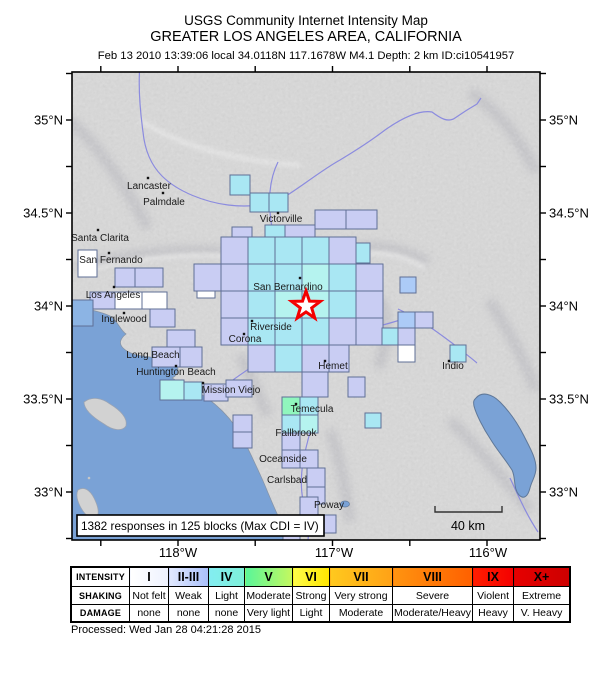 This screenshot has height=684, width=612. I want to click on legend-cell-damage: Light, so click(311, 613).